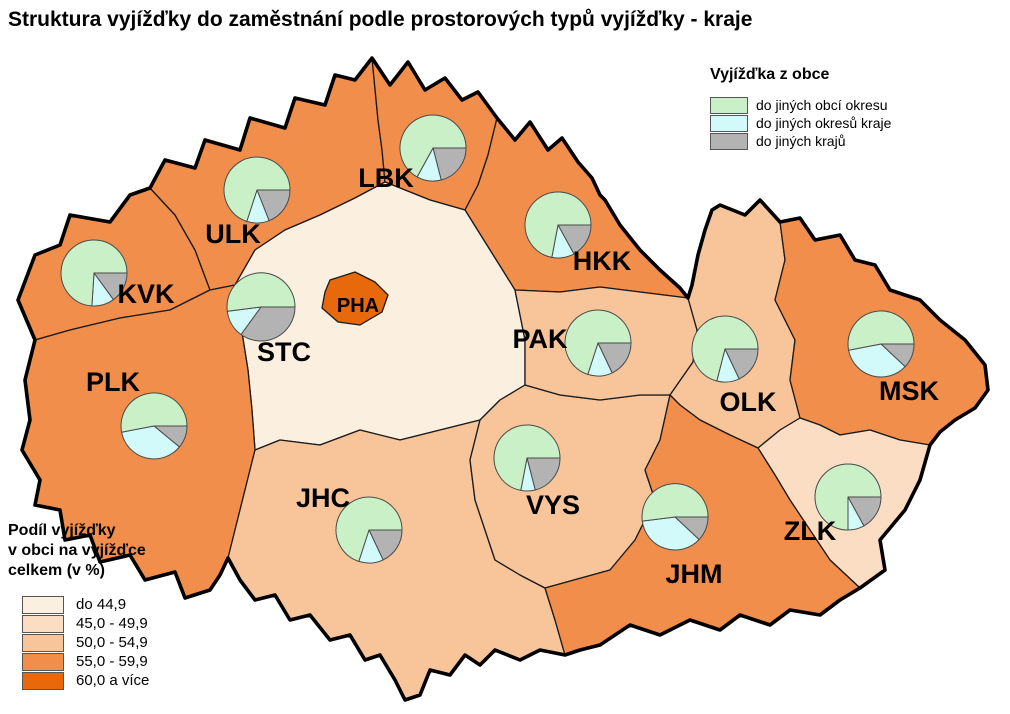 The width and height of the screenshot is (1010, 714). I want to click on pie-legend-item: do jiných okresů kraje, so click(800, 123).